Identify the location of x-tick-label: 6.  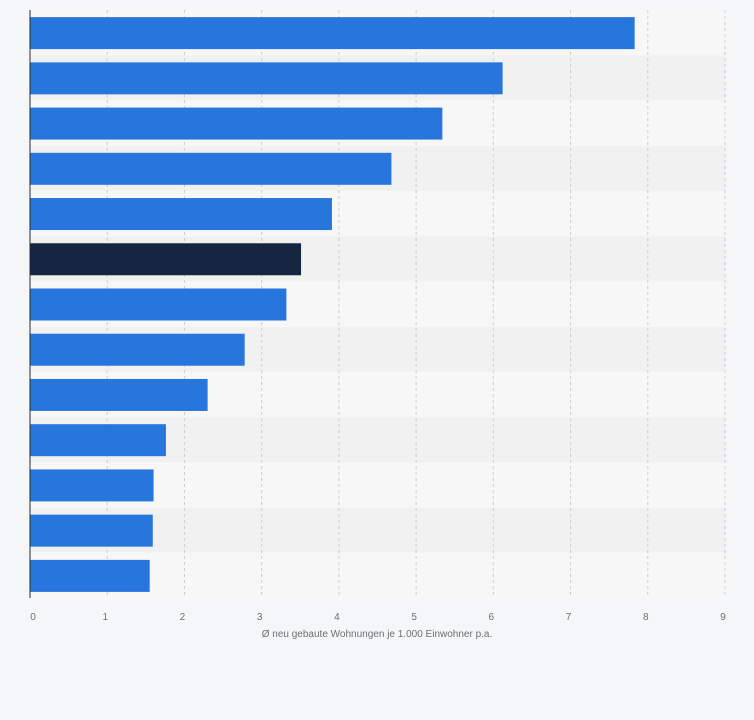
(492, 617).